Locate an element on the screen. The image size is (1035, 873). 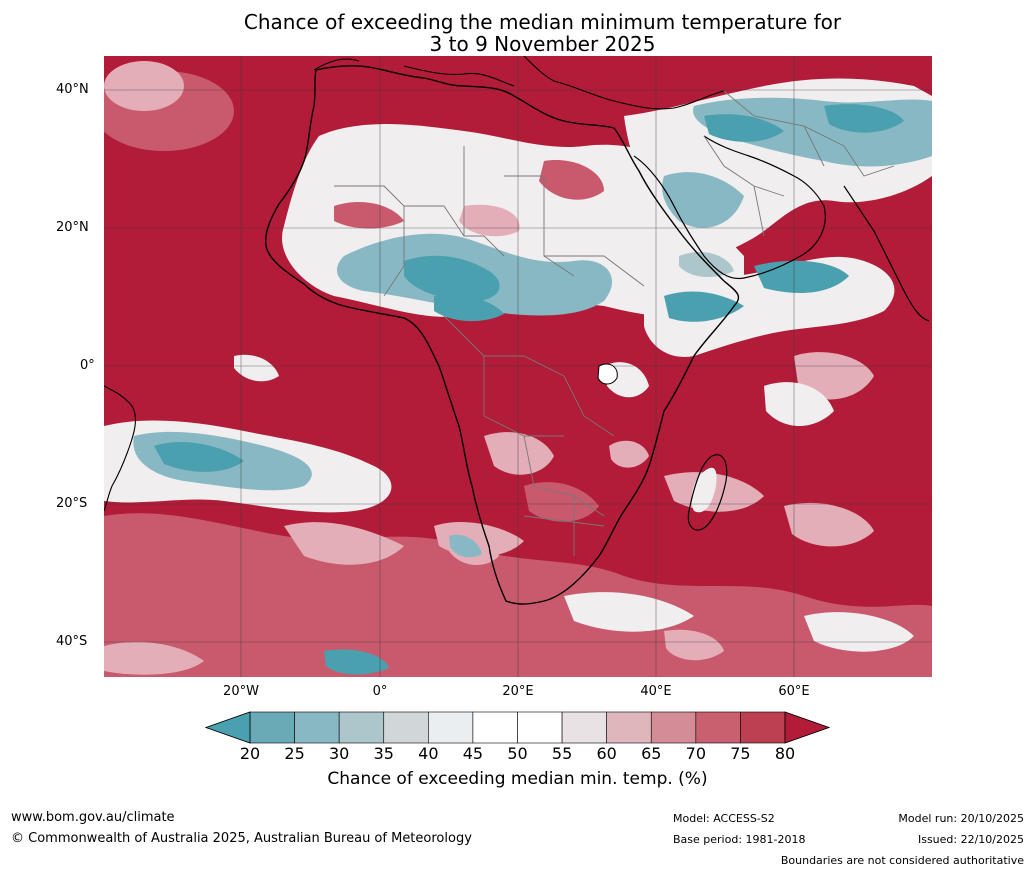
model-run-date: Model run: 20/10/2025 is located at coordinates (961, 818).